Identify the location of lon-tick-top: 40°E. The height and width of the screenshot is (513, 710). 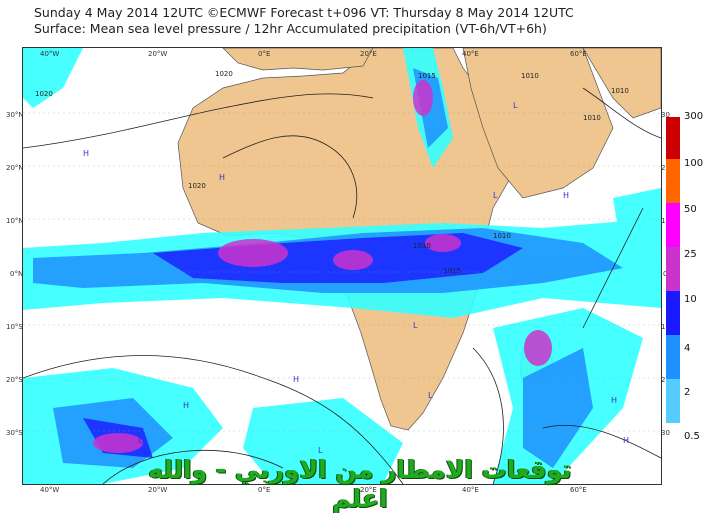
(470, 54).